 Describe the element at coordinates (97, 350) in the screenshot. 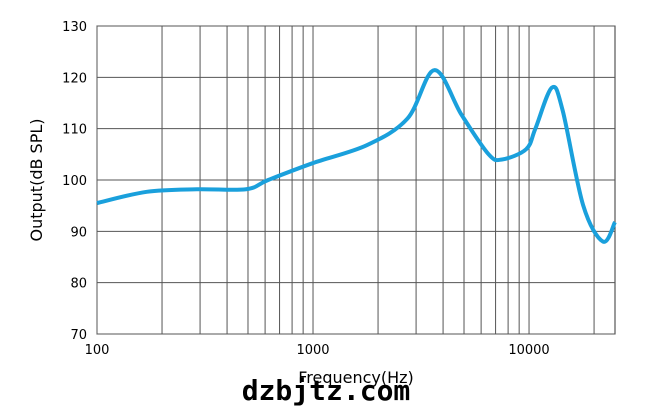

I see `x-tick-label: 100` at that location.